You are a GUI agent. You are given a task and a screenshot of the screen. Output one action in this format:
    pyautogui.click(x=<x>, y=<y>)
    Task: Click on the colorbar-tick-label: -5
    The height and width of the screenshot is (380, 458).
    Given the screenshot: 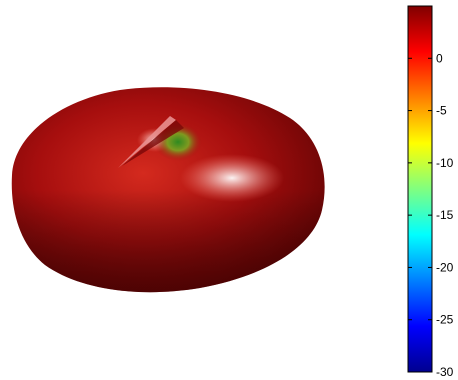 What is the action you would take?
    pyautogui.click(x=441, y=111)
    